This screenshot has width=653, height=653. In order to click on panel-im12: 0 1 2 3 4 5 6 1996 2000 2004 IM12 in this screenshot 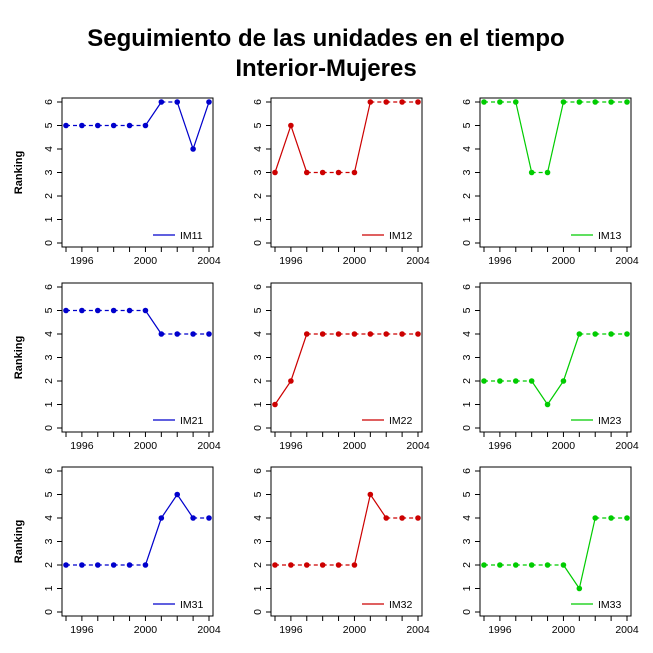, I will do `click(341, 182)`.